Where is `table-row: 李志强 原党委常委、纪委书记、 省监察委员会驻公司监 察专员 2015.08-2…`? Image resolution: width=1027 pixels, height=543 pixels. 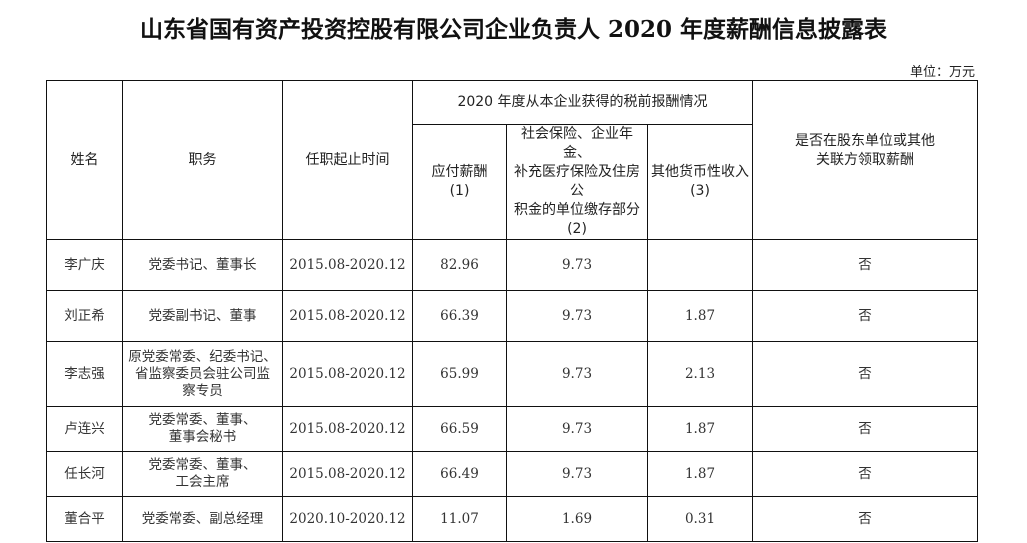 table-row: 李志强 原党委常委、纪委书记、 省监察委员会驻公司监 察专员 2015.08-2… is located at coordinates (512, 374).